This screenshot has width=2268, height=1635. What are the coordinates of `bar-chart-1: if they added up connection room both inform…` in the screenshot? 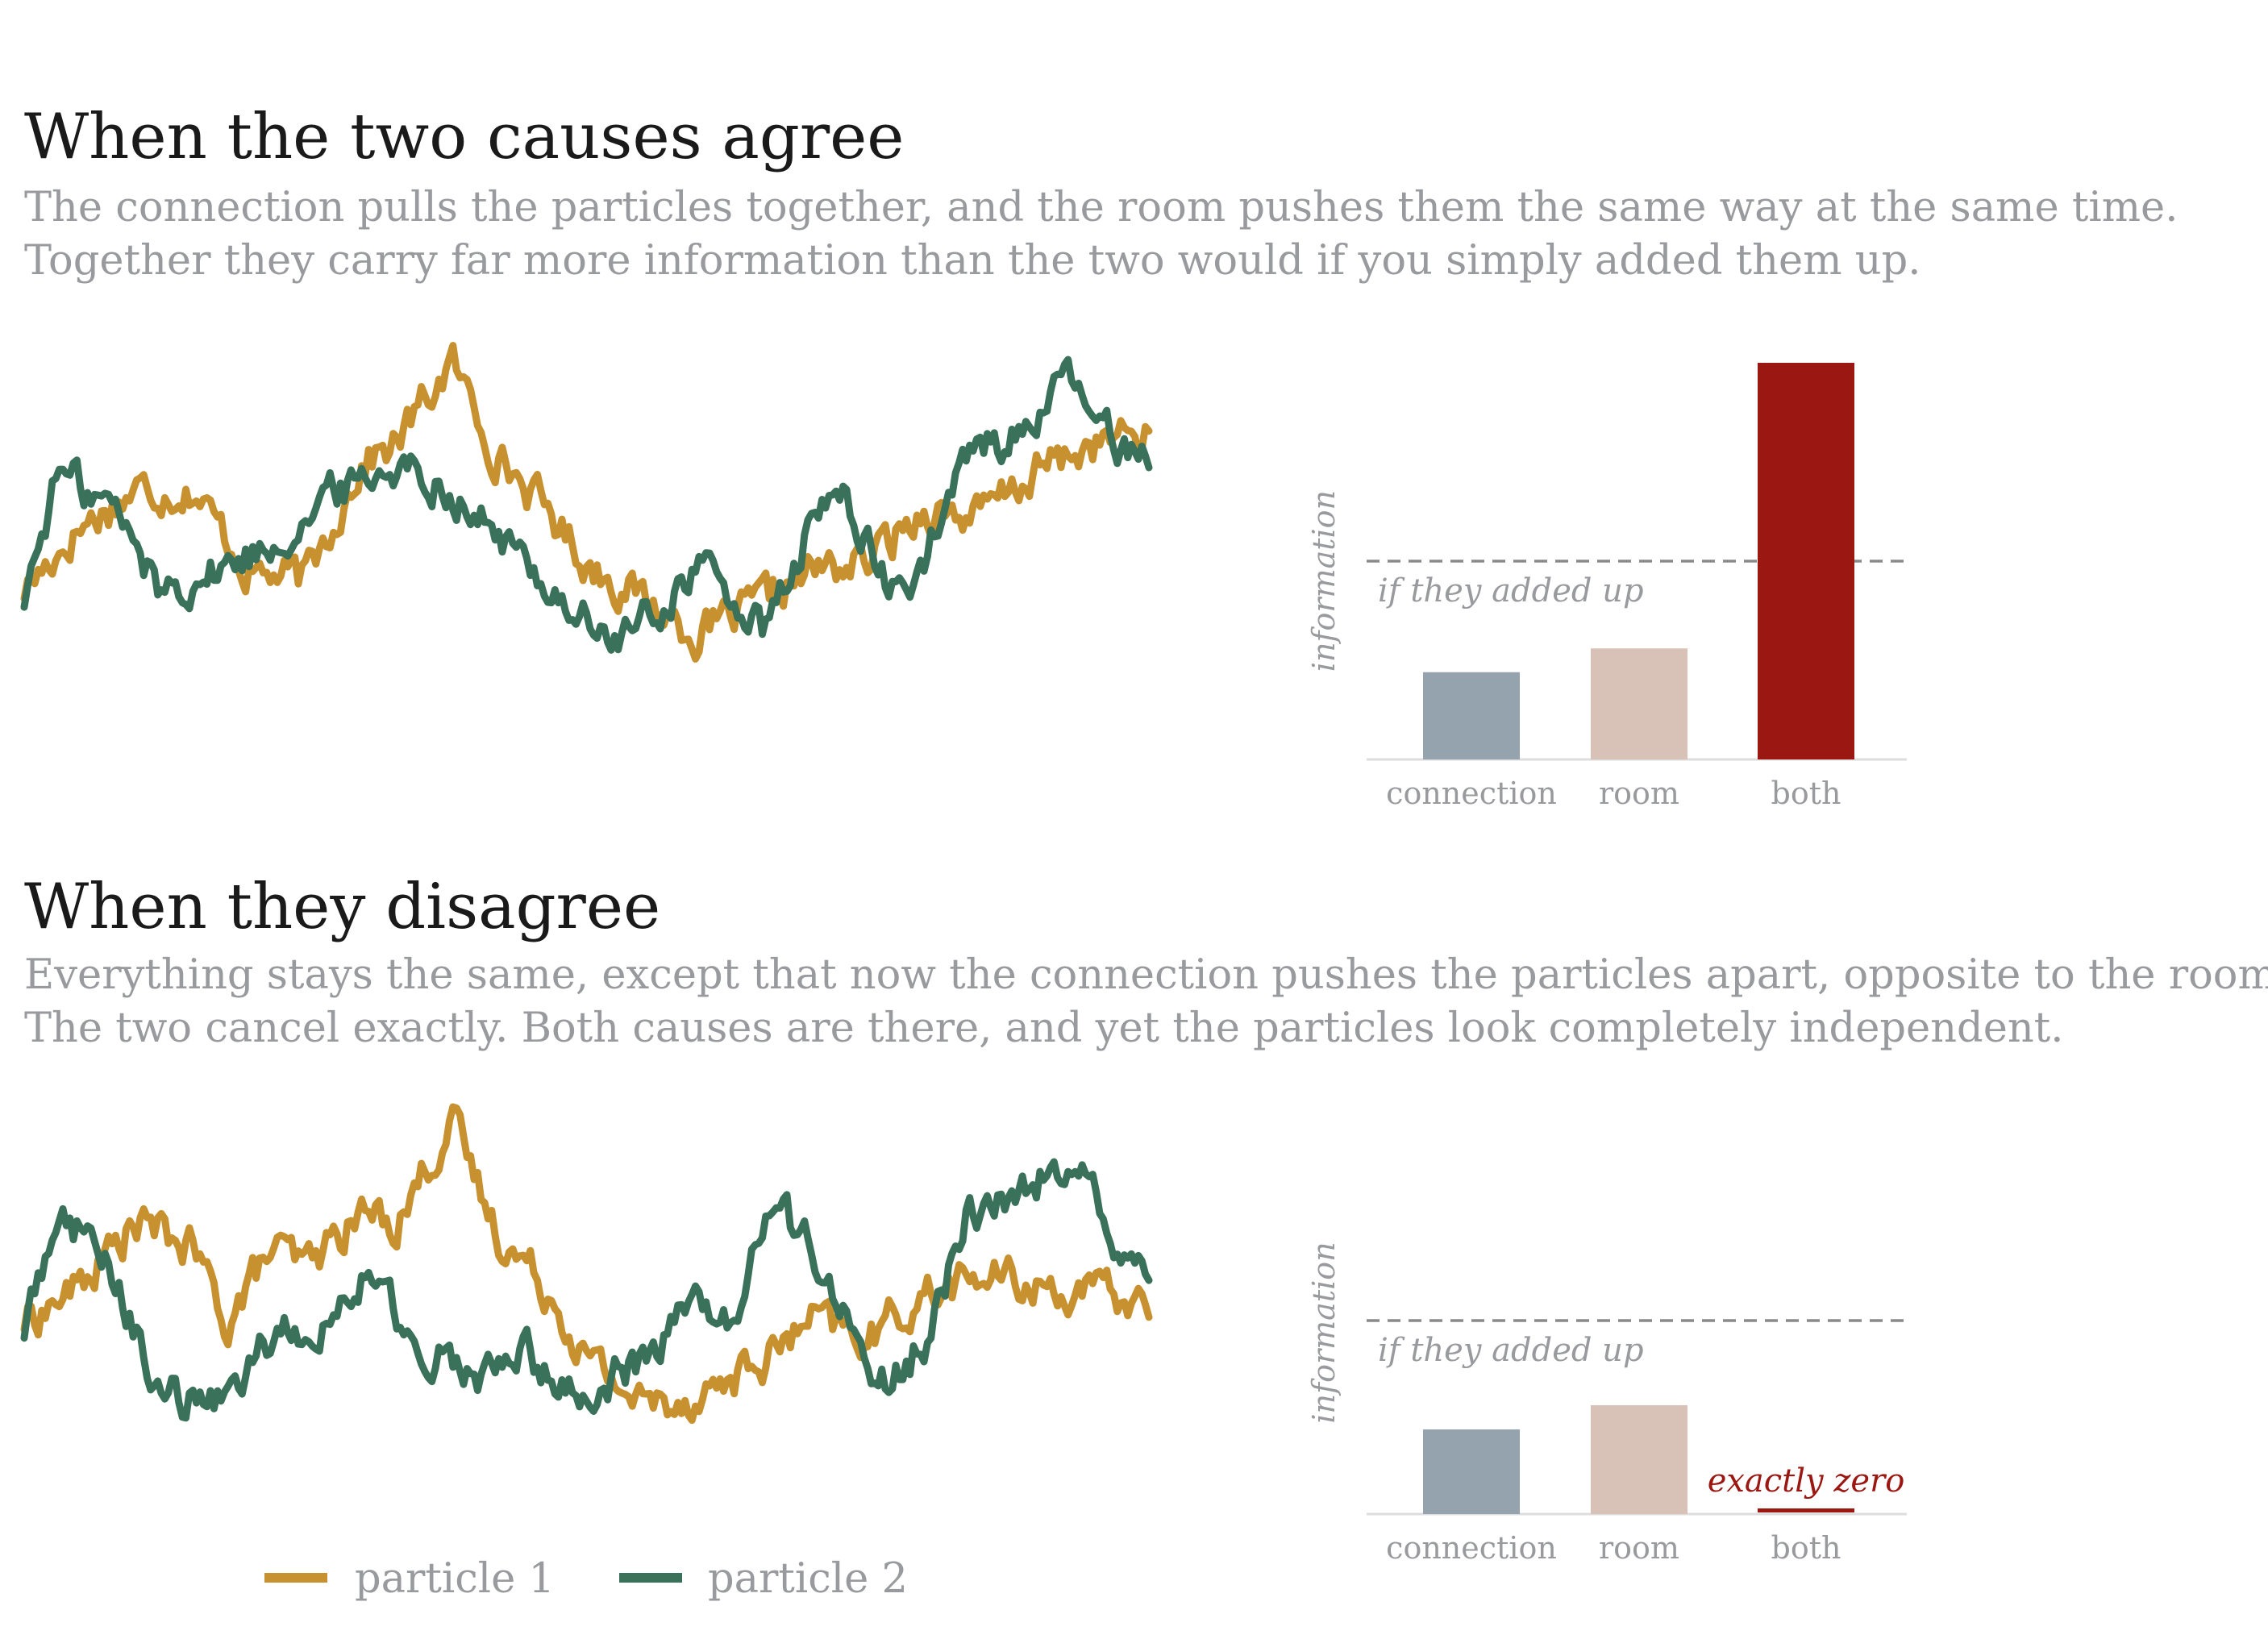 It's located at (1606, 587).